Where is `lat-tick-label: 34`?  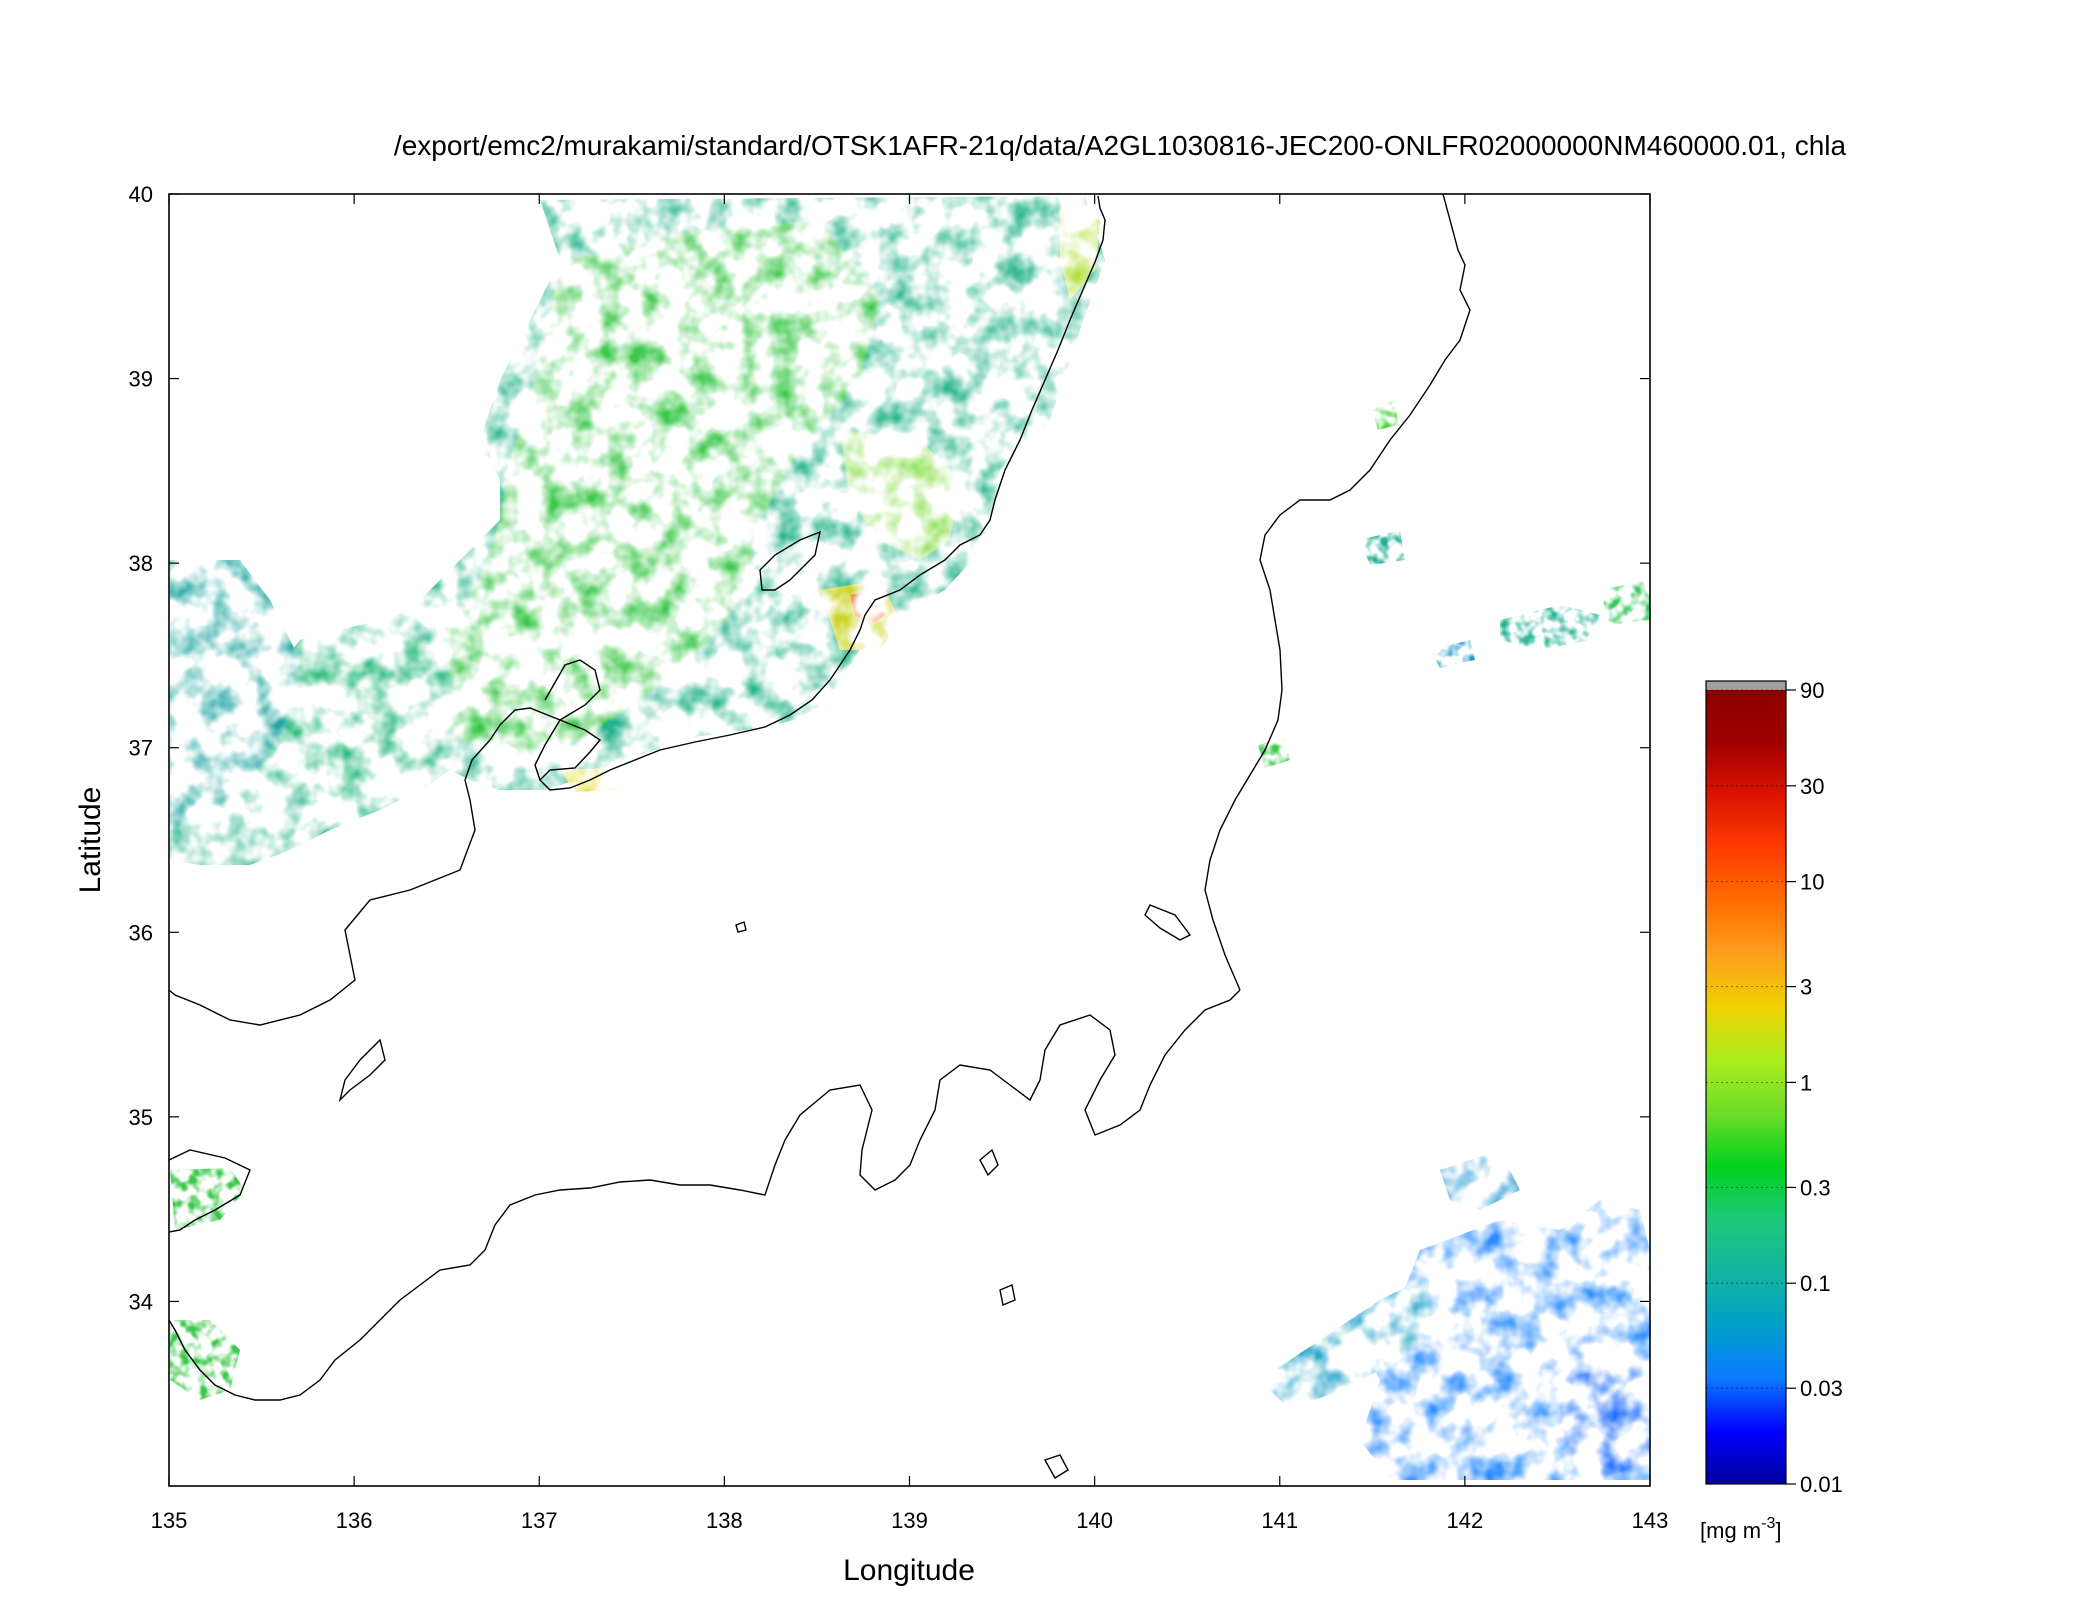
lat-tick-label: 34 is located at coordinates (141, 1301).